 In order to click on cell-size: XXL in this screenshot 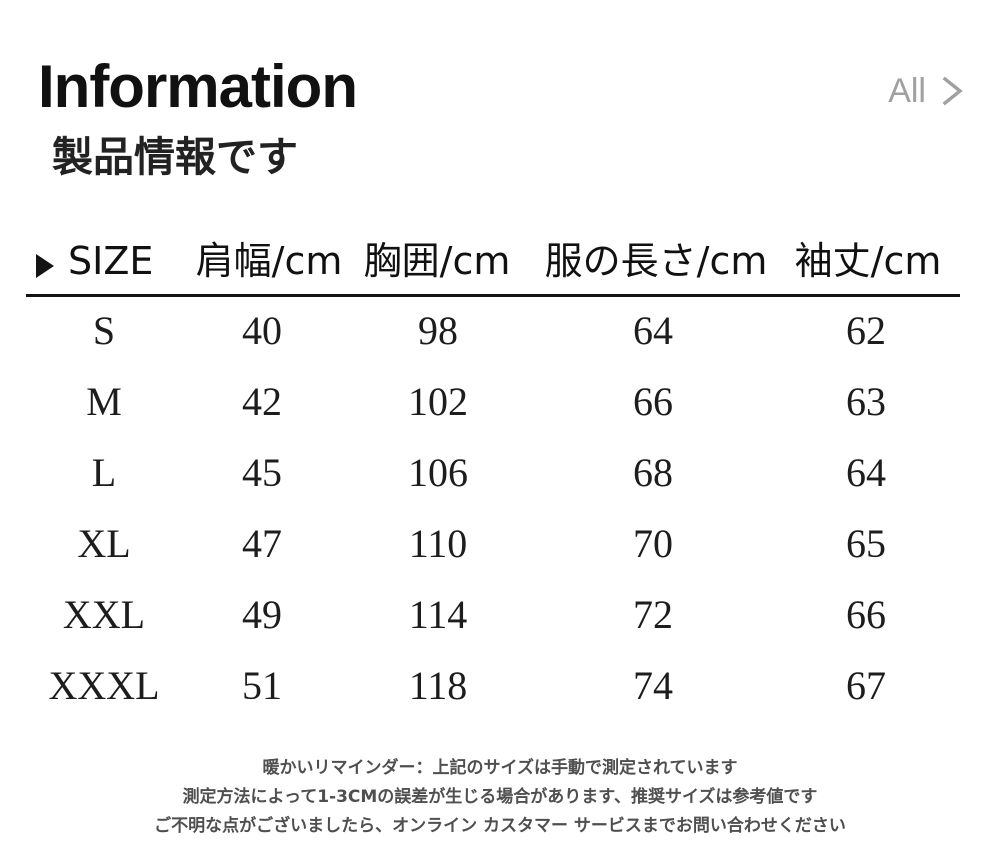, I will do `click(104, 614)`.